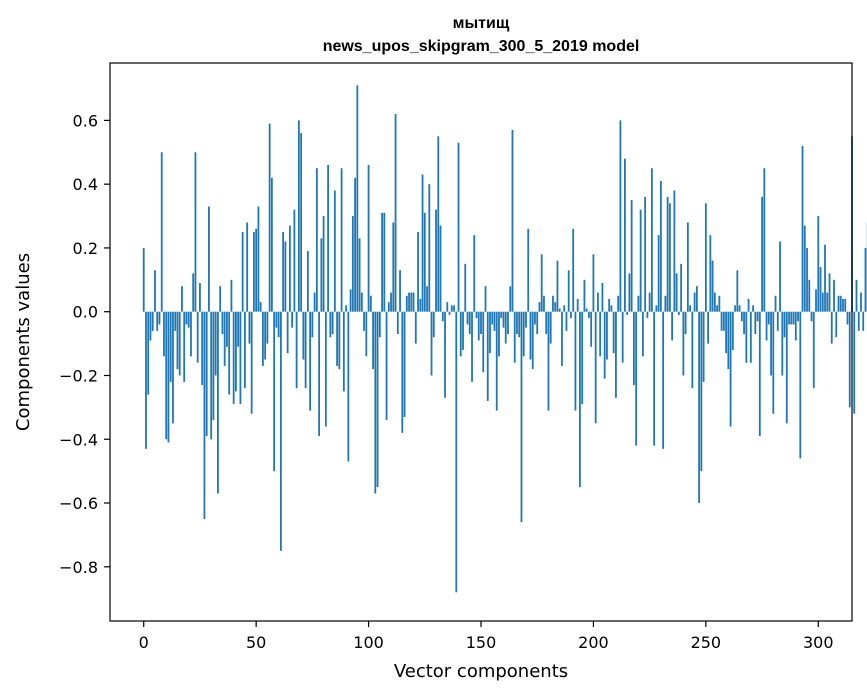  I want to click on y-tick-label: 0.0, so click(85, 312).